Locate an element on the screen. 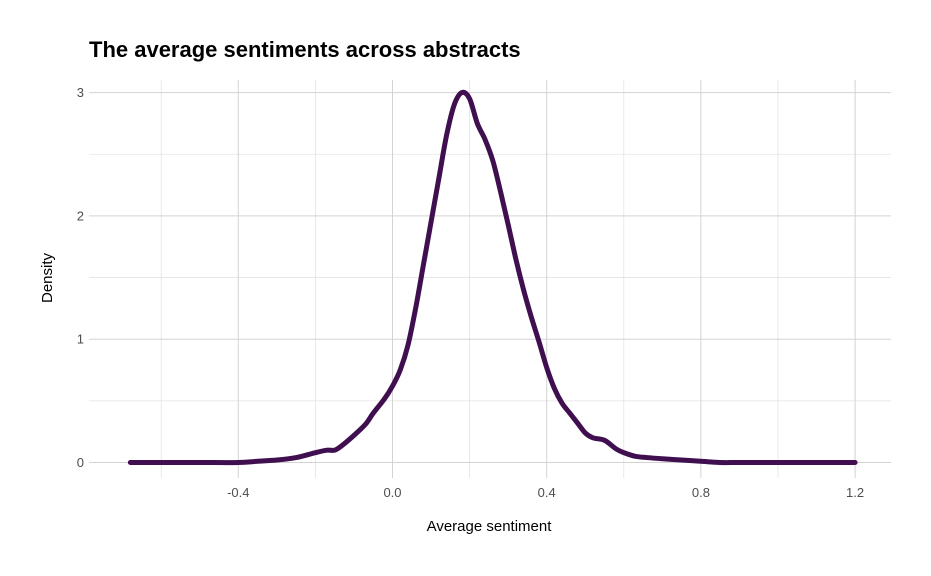  y-axis-title: Density is located at coordinates (47, 277).